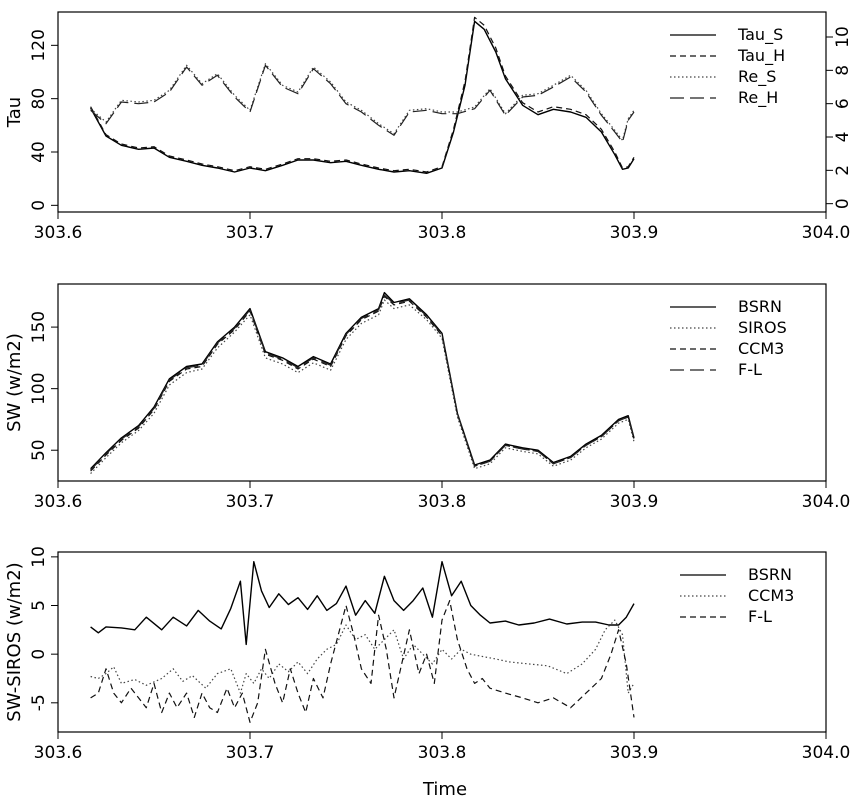  Describe the element at coordinates (39, 702) in the screenshot. I see `y-tick-label: -5` at that location.